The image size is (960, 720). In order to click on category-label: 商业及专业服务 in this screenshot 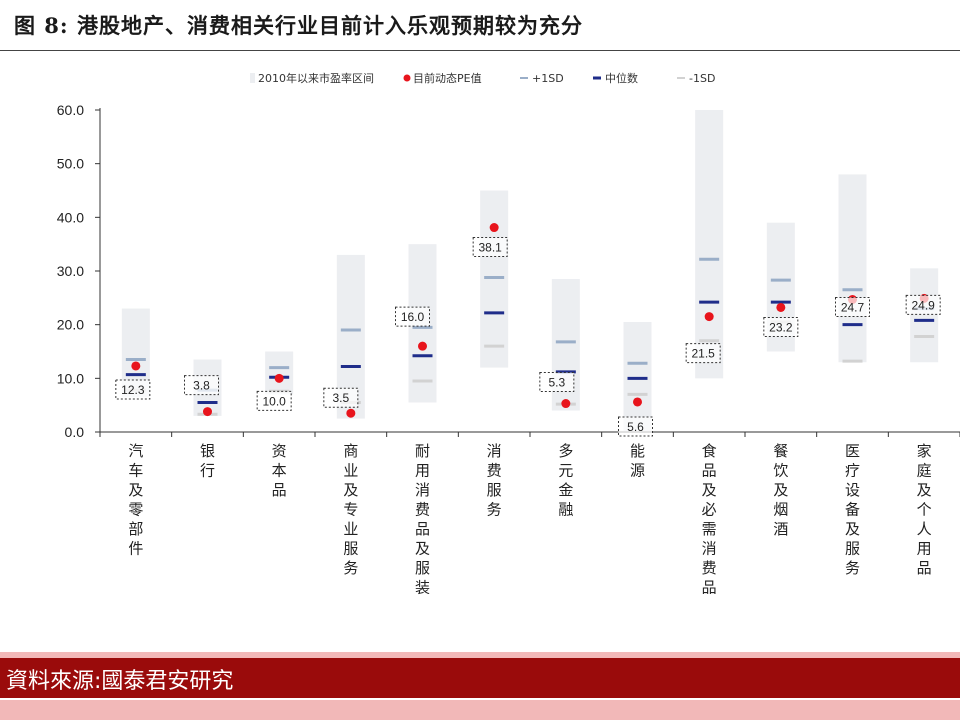, I will do `click(350, 509)`.